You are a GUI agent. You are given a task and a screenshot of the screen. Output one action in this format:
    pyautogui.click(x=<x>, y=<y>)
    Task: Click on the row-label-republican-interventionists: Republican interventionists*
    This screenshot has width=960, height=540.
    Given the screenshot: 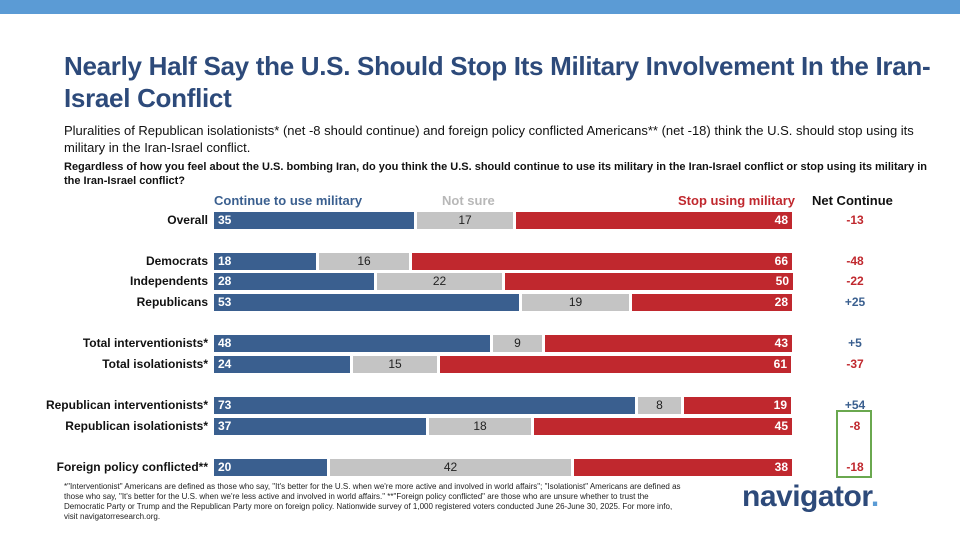 What is the action you would take?
    pyautogui.click(x=126, y=405)
    